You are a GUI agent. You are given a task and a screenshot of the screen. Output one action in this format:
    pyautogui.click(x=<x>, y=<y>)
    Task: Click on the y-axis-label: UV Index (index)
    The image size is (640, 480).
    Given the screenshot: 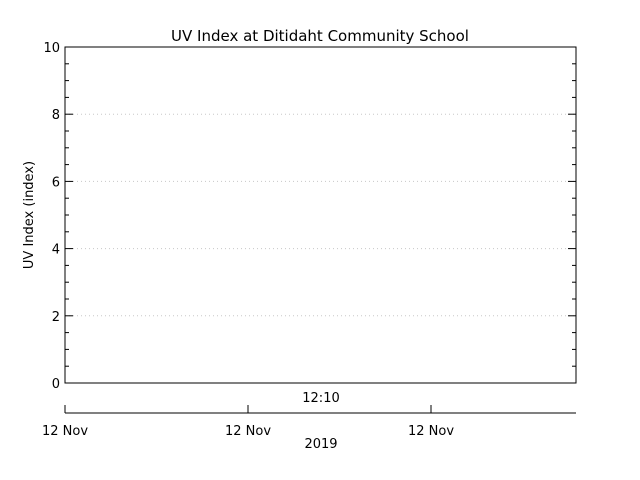 What is the action you would take?
    pyautogui.click(x=29, y=215)
    